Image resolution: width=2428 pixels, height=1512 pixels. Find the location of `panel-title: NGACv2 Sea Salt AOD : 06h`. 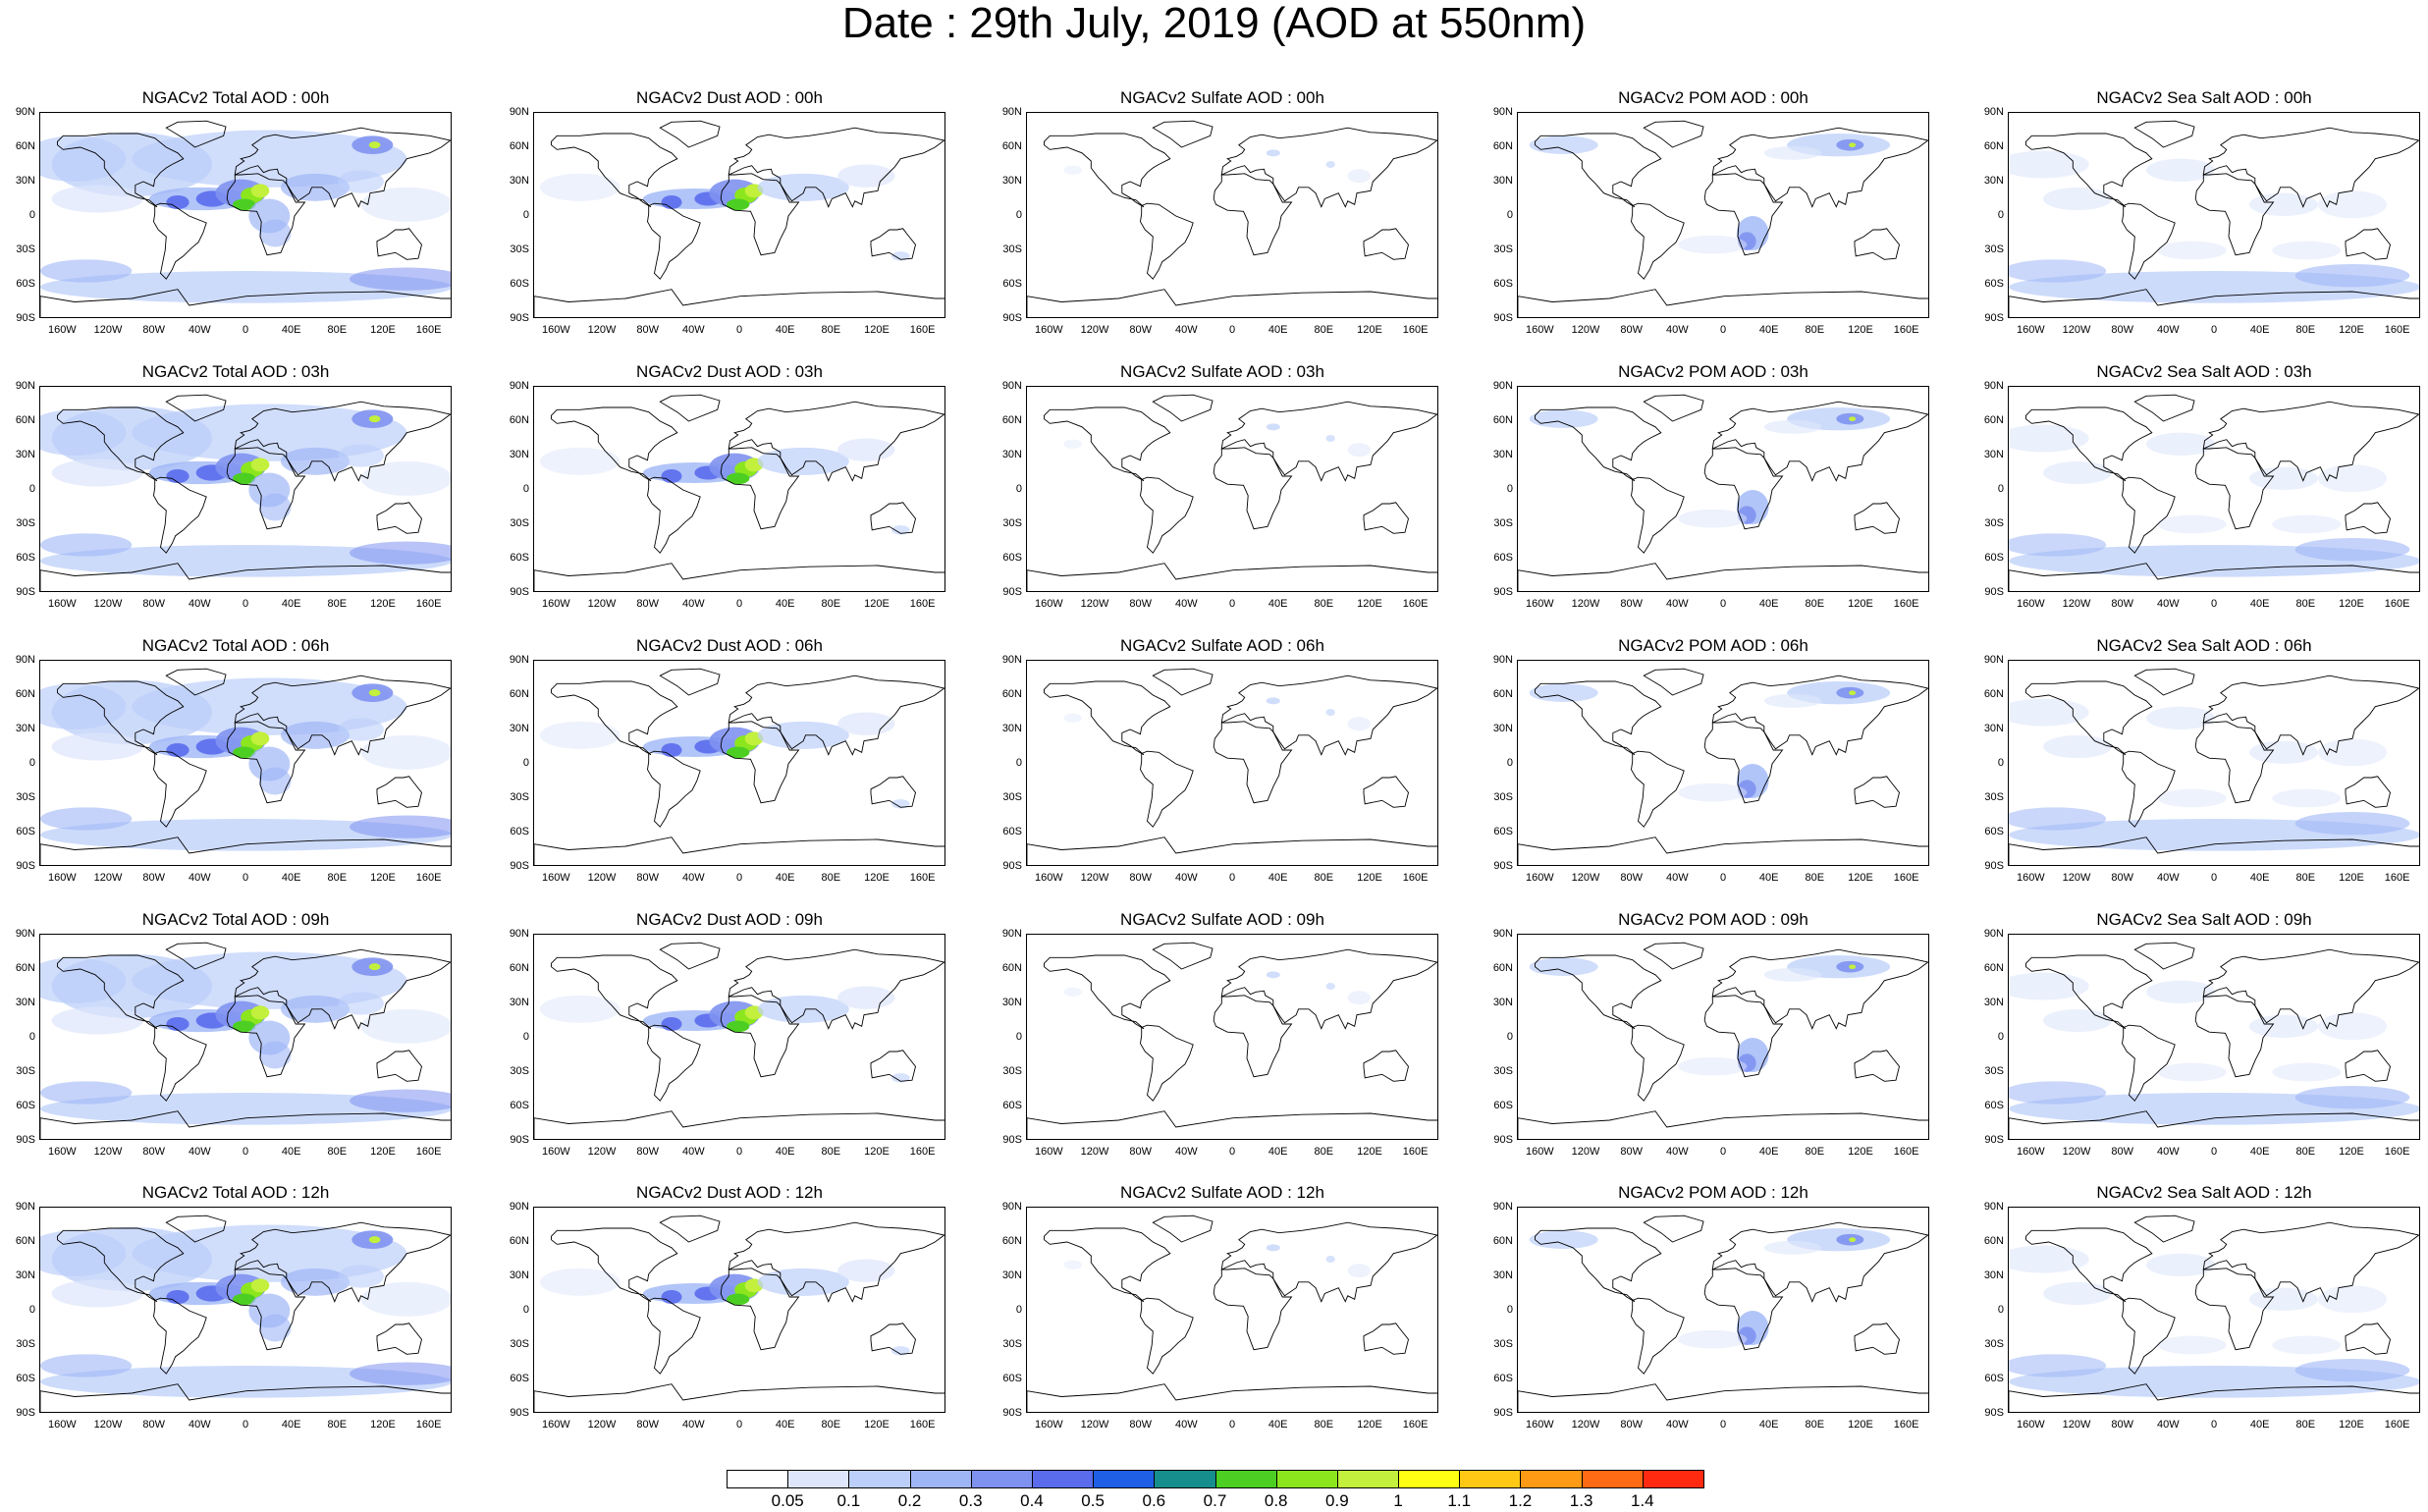

panel-title: NGACv2 Sea Salt AOD : 06h is located at coordinates (2204, 646).